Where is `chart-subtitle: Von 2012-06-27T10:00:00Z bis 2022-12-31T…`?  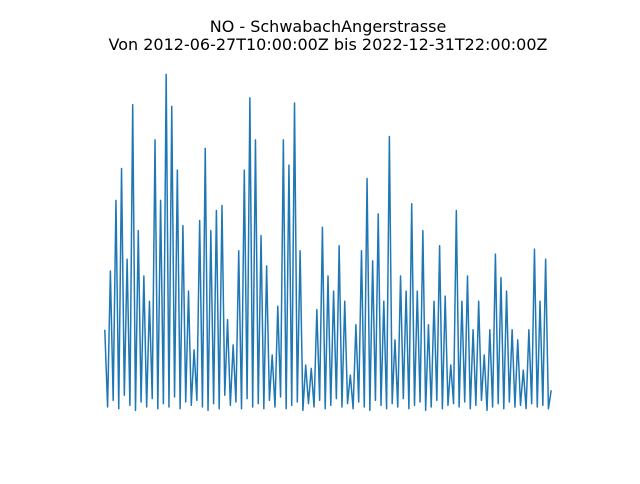
chart-subtitle: Von 2012-06-27T10:00:00Z bis 2022-12-31T… is located at coordinates (328, 44).